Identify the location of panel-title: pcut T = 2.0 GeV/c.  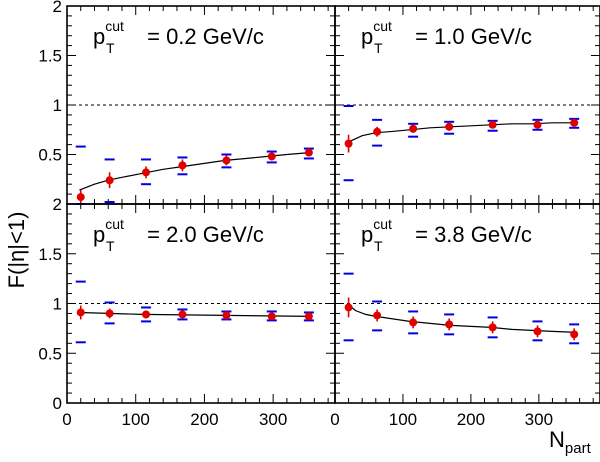
(178, 235).